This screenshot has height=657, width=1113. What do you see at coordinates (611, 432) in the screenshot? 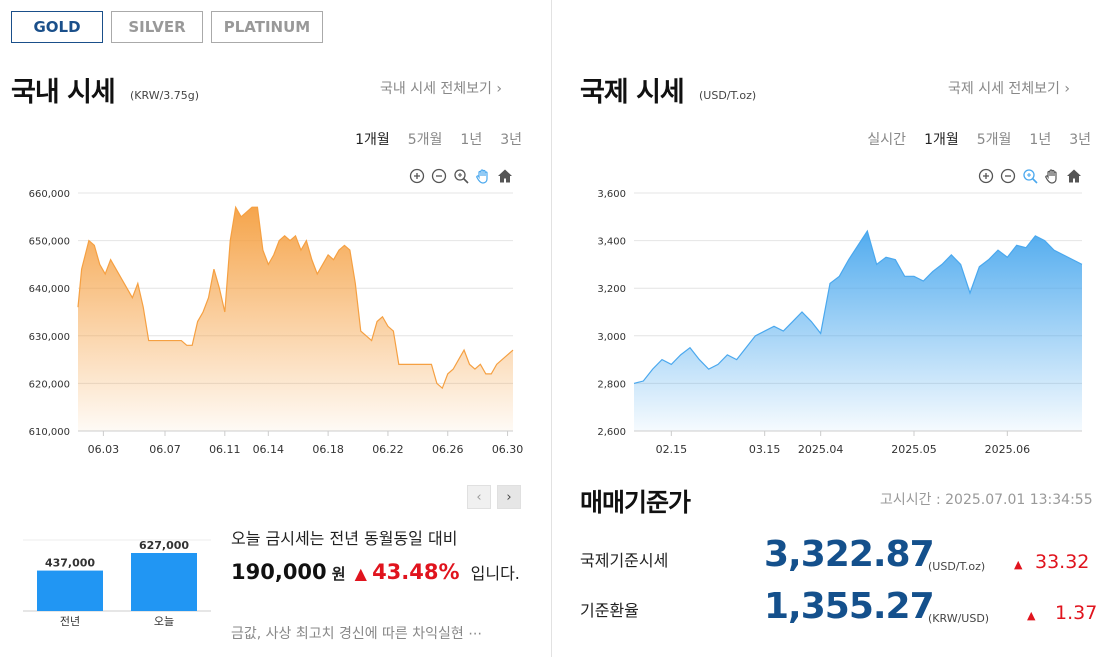
I see `y-tick-label: 2,600` at bounding box center [611, 432].